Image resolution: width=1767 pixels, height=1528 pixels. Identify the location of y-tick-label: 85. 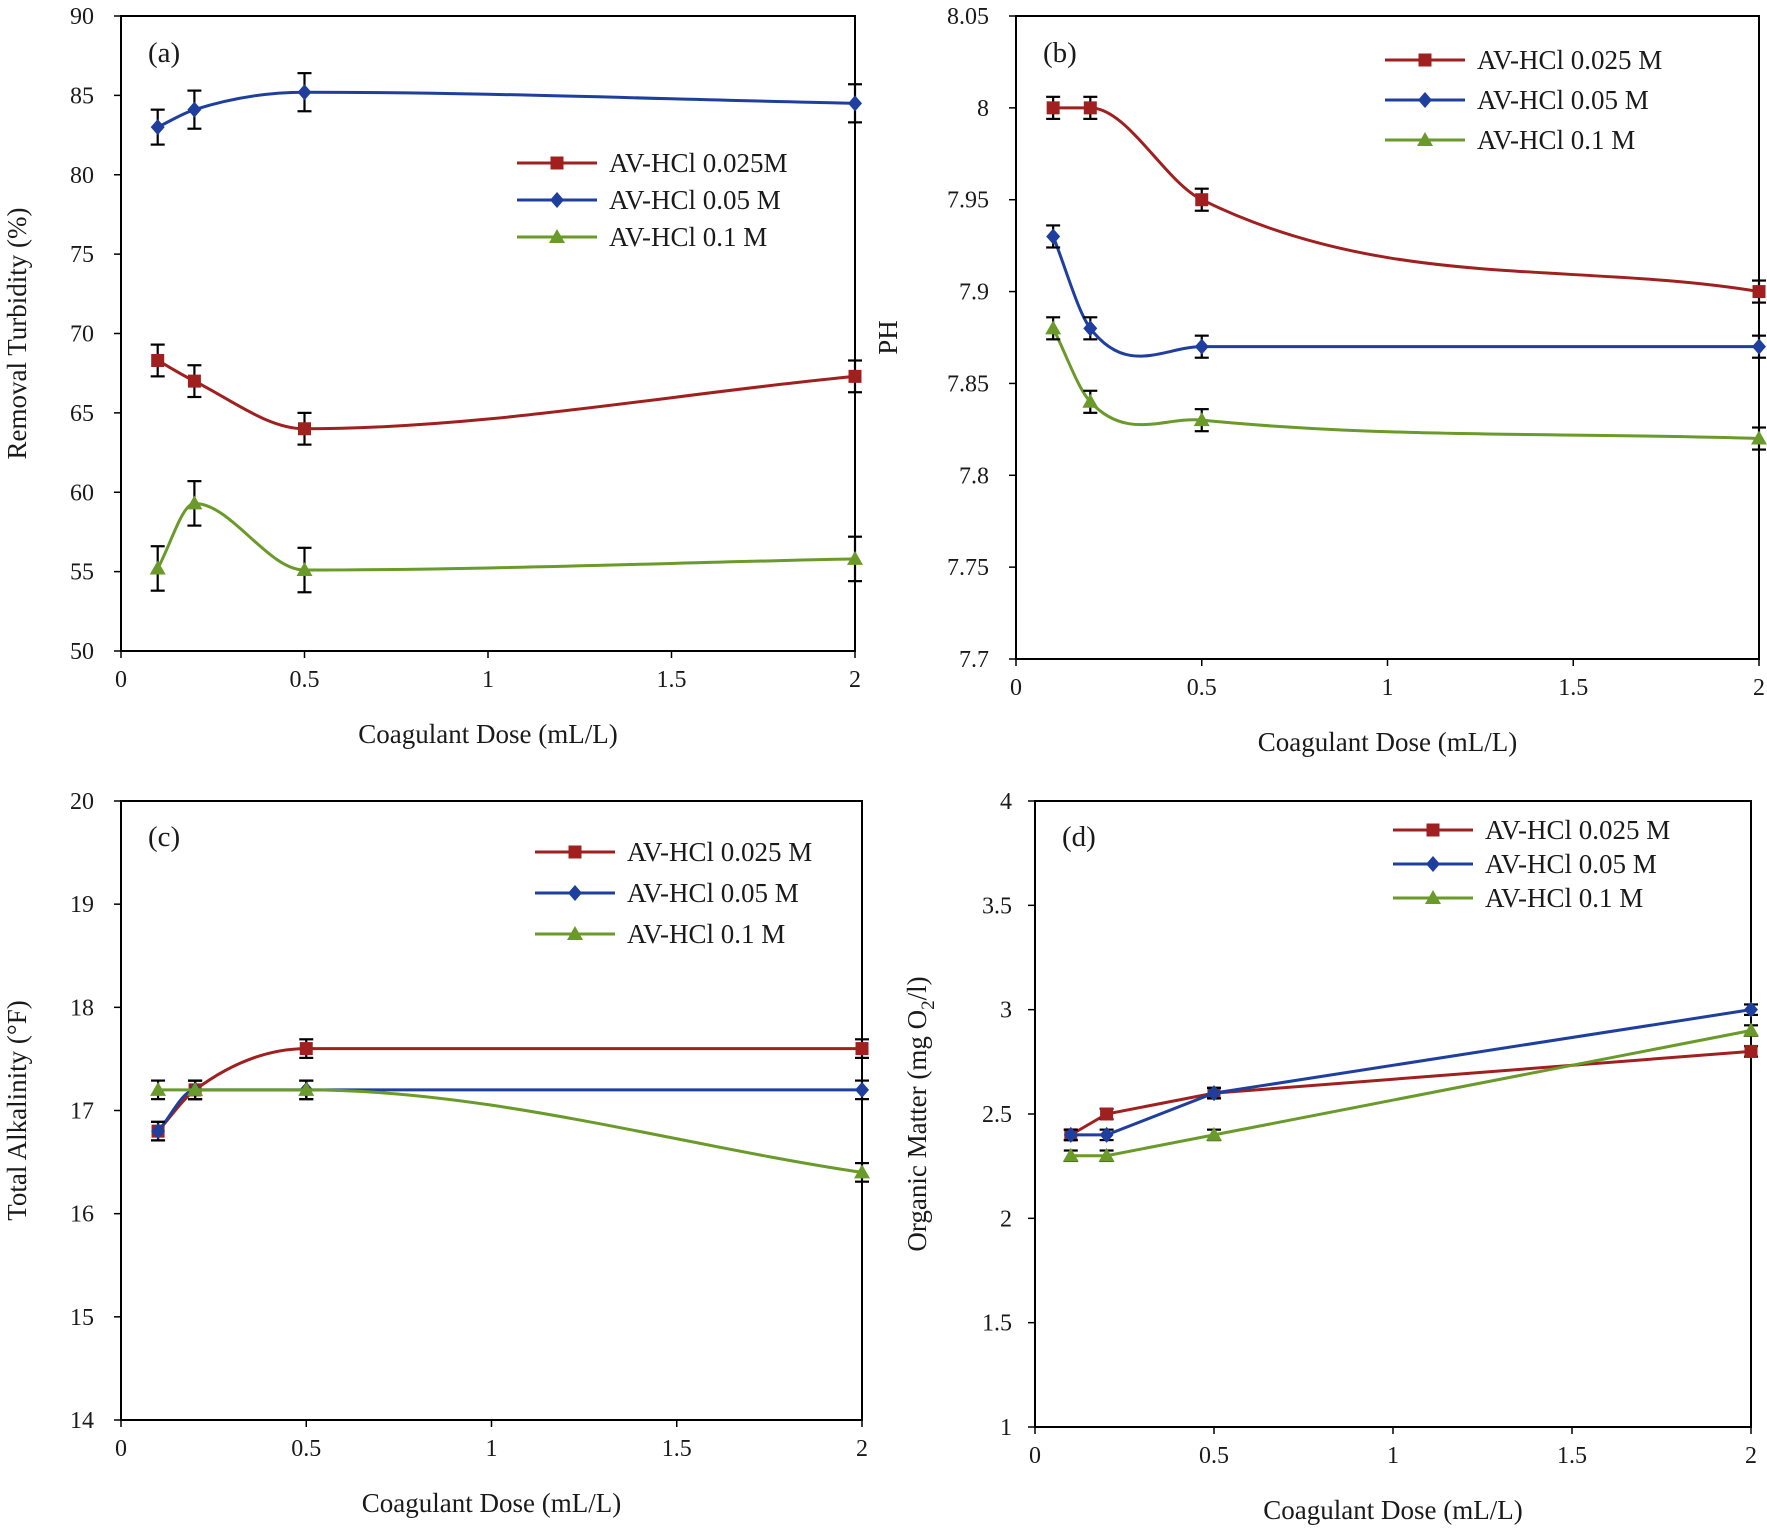
(82, 96).